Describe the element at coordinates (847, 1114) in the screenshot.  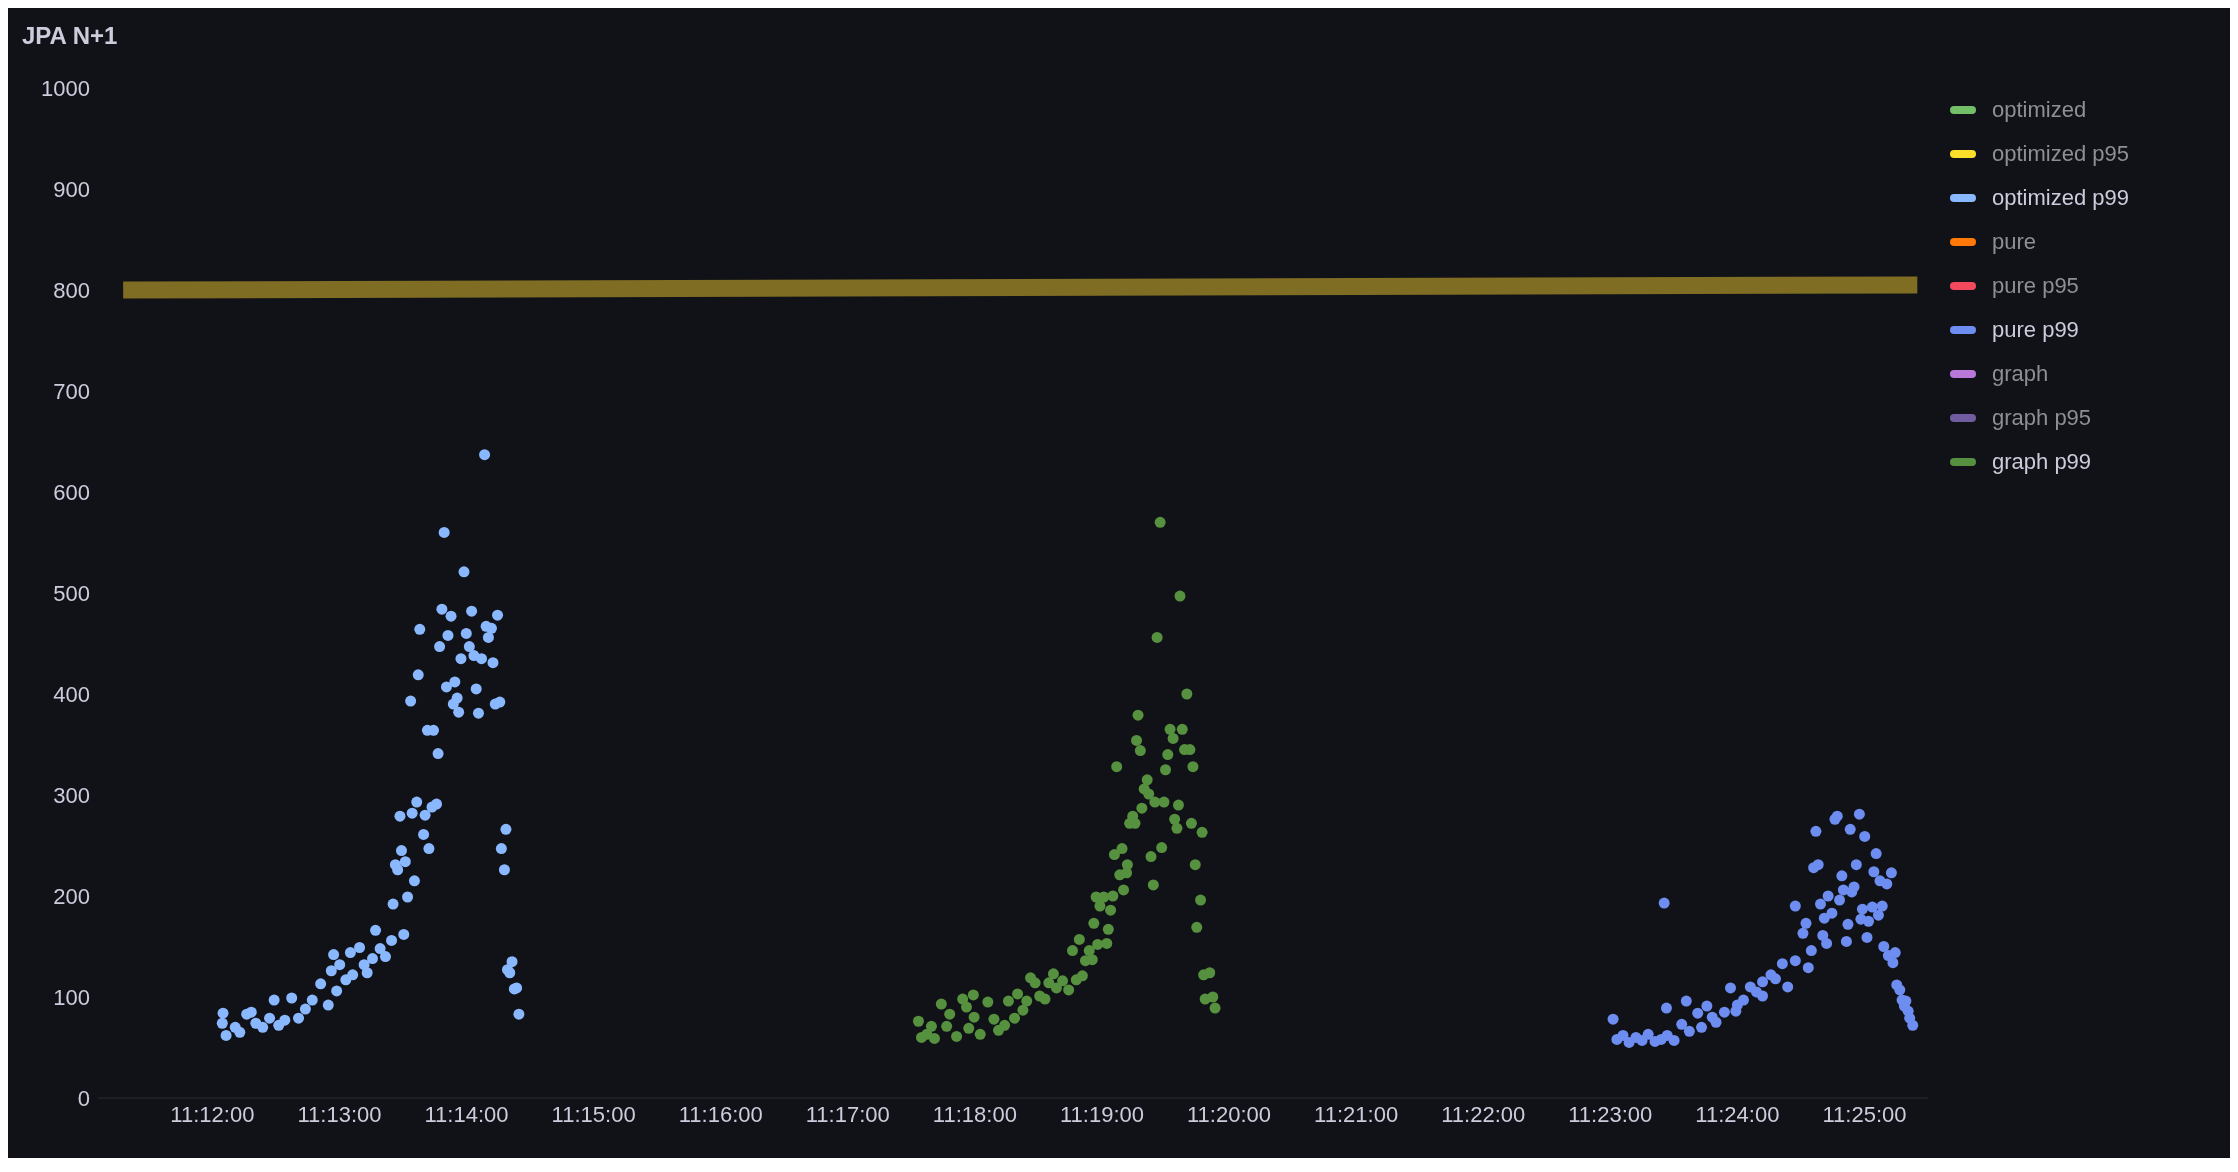
I see `x-tick-label: 11:17:00` at that location.